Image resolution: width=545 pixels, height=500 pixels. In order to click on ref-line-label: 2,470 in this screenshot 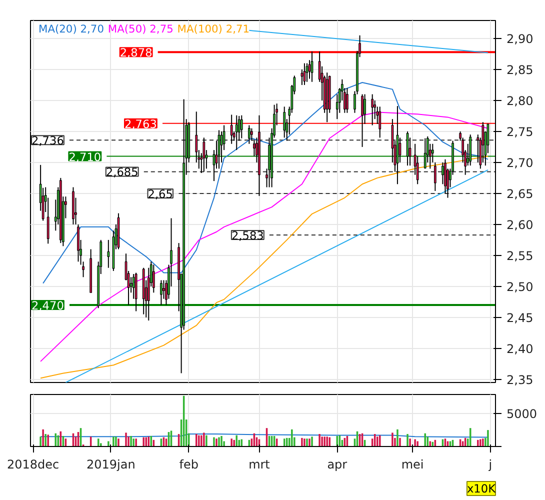, I will do `click(48, 305)`.